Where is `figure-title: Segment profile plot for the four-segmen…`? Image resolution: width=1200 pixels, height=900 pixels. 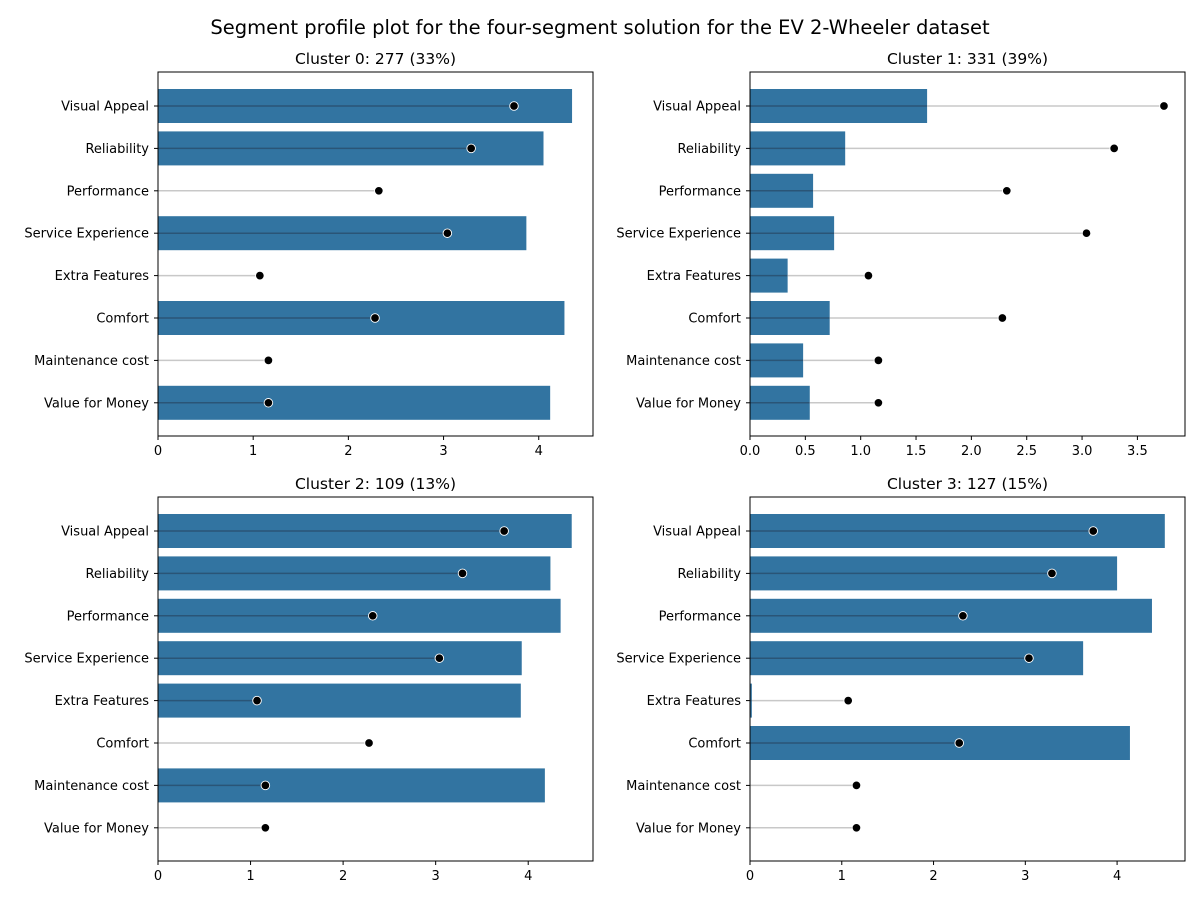 figure-title: Segment profile plot for the four-segmen… is located at coordinates (600, 27).